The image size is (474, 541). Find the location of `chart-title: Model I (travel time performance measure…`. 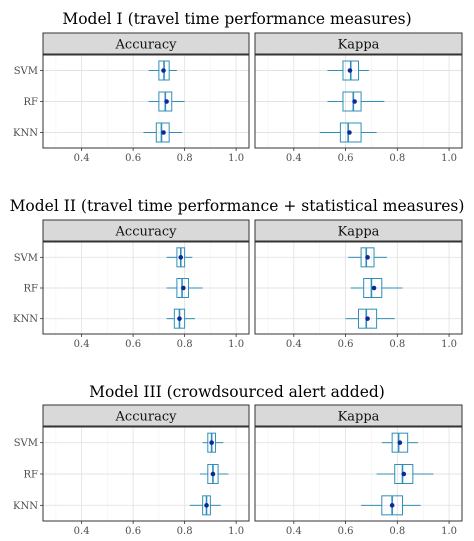

chart-title: Model I (travel time performance measure… is located at coordinates (236, 19).